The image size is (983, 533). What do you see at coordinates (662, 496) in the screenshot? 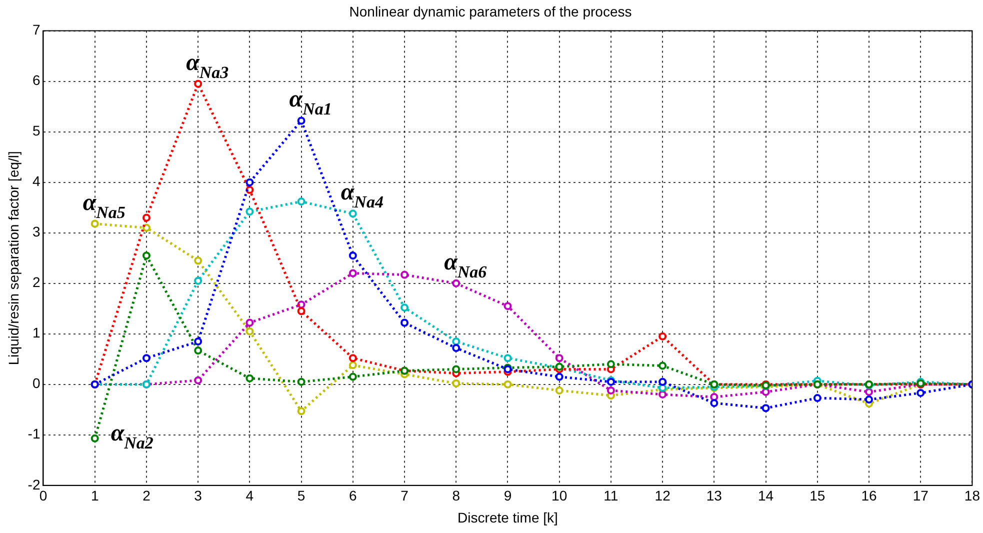
I see `x-tick-label: 12` at bounding box center [662, 496].